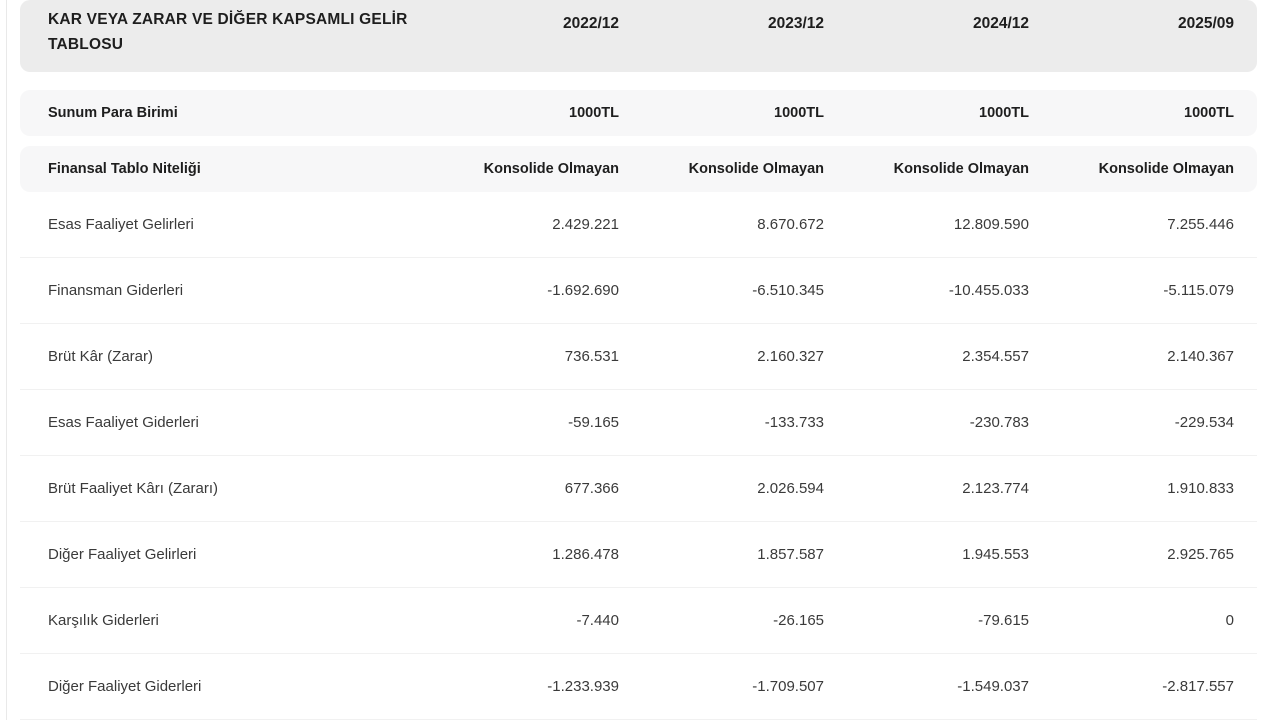 The image size is (1280, 720). What do you see at coordinates (1198, 686) in the screenshot?
I see `value-cell: -2.817.557` at bounding box center [1198, 686].